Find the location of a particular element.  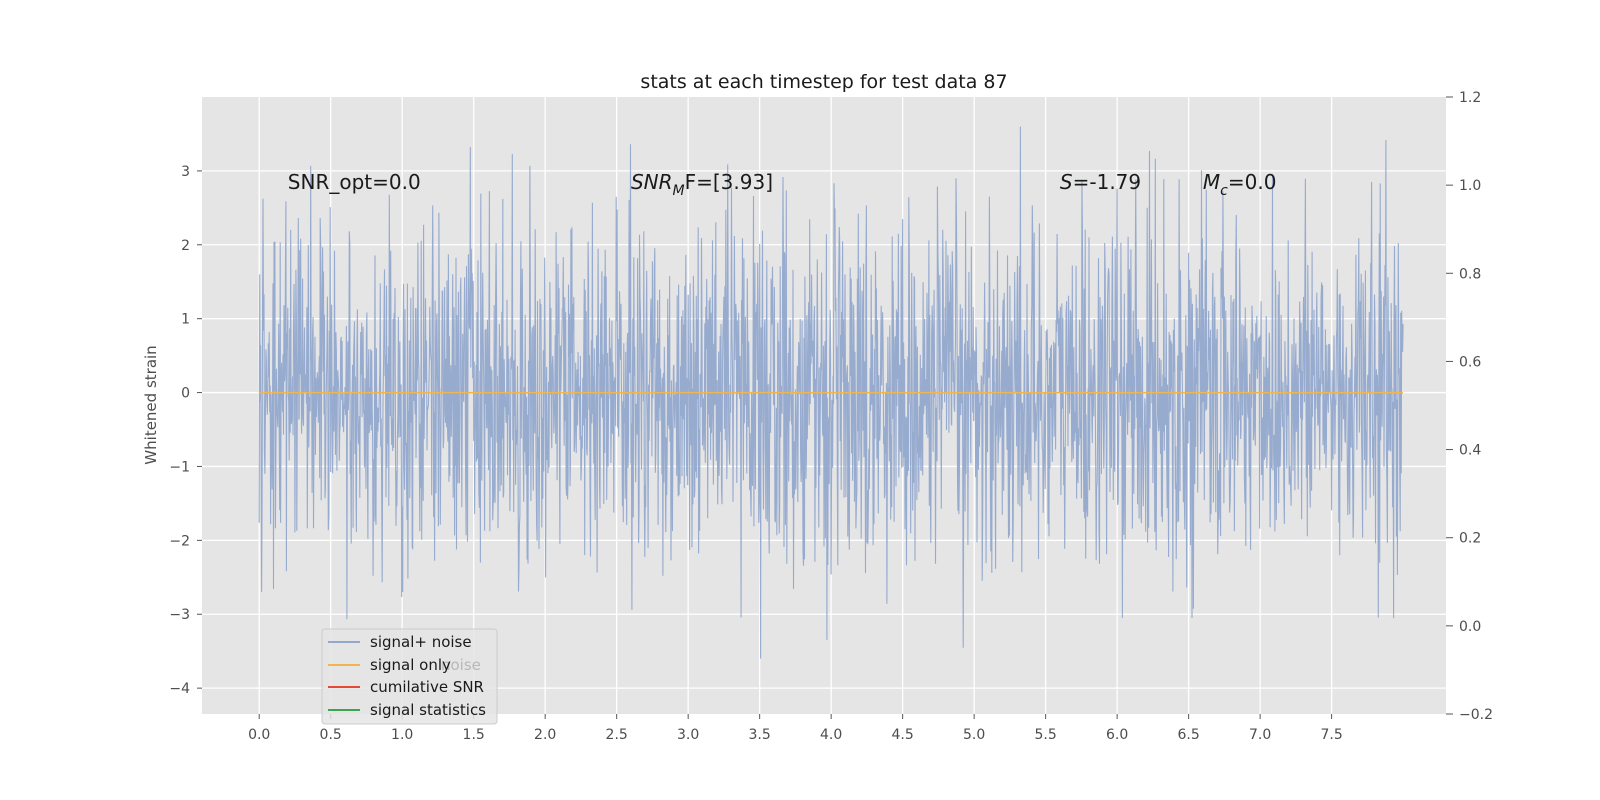

x-tick-label-9: 4.5 is located at coordinates (903, 735).